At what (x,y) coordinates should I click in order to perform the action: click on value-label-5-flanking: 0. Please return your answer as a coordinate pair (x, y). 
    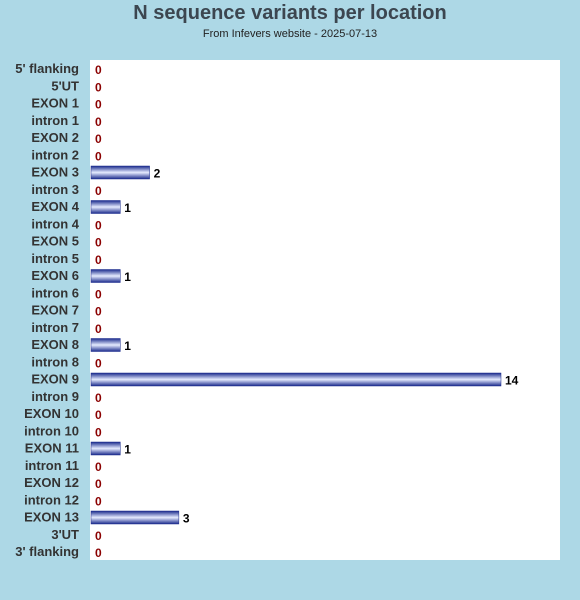
    Looking at the image, I should click on (98, 70).